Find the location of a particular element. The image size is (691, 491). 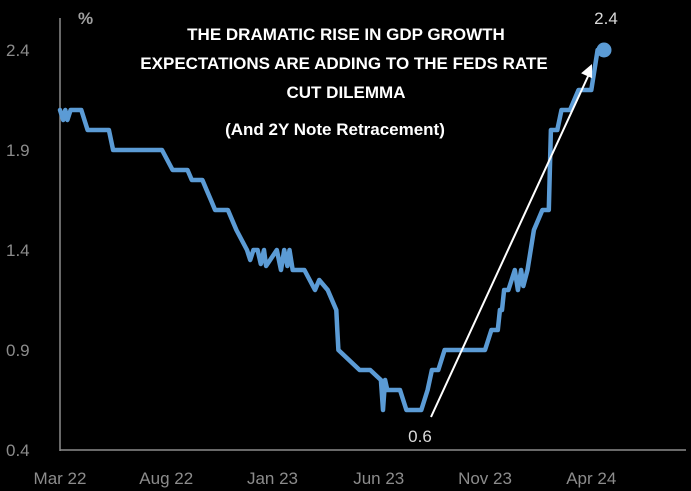

y-tick-label: 2.4 is located at coordinates (18, 50).